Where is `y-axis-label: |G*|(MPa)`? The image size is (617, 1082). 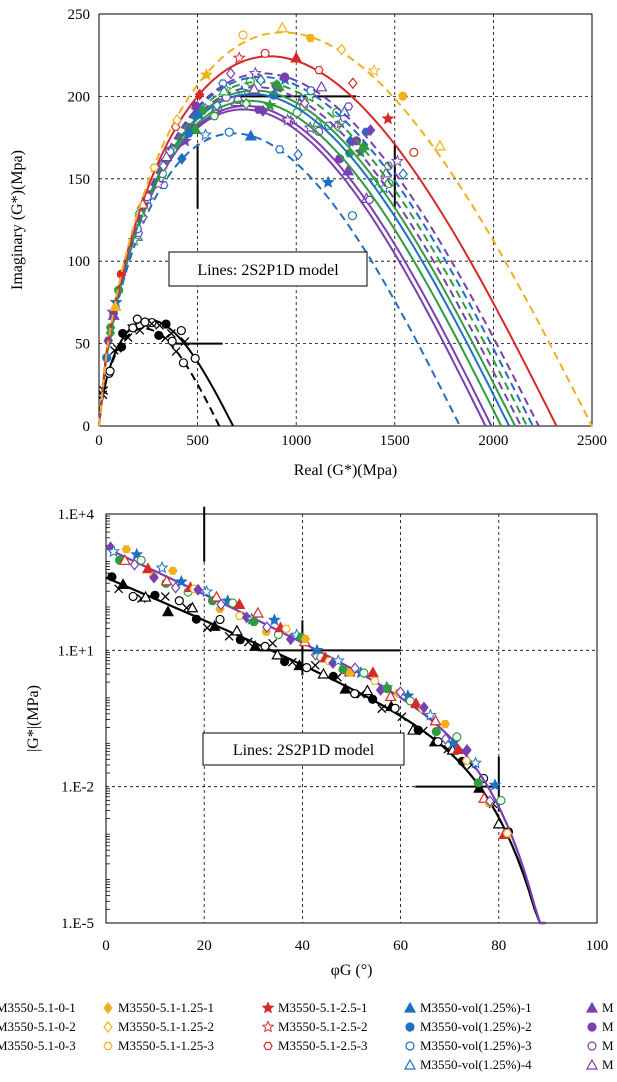
y-axis-label: |G*|(MPa) is located at coordinates (33, 718).